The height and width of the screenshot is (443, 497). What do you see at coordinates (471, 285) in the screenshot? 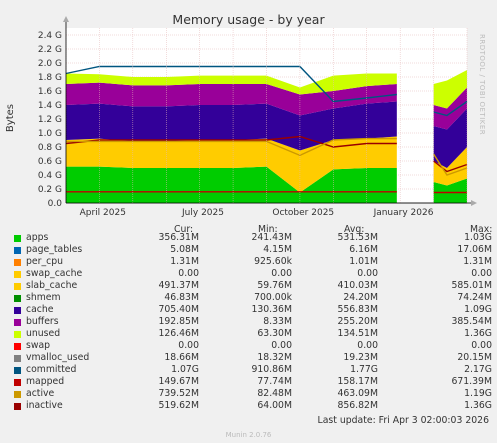
I see `legend-max: 585.01M` at bounding box center [471, 285].